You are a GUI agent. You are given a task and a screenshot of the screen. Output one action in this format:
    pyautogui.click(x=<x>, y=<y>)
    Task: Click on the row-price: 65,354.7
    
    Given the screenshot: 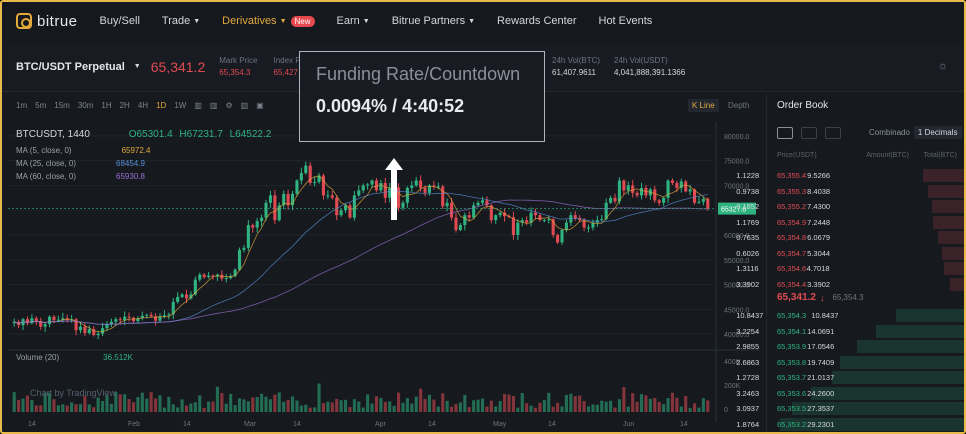 What is the action you would take?
    pyautogui.click(x=792, y=253)
    